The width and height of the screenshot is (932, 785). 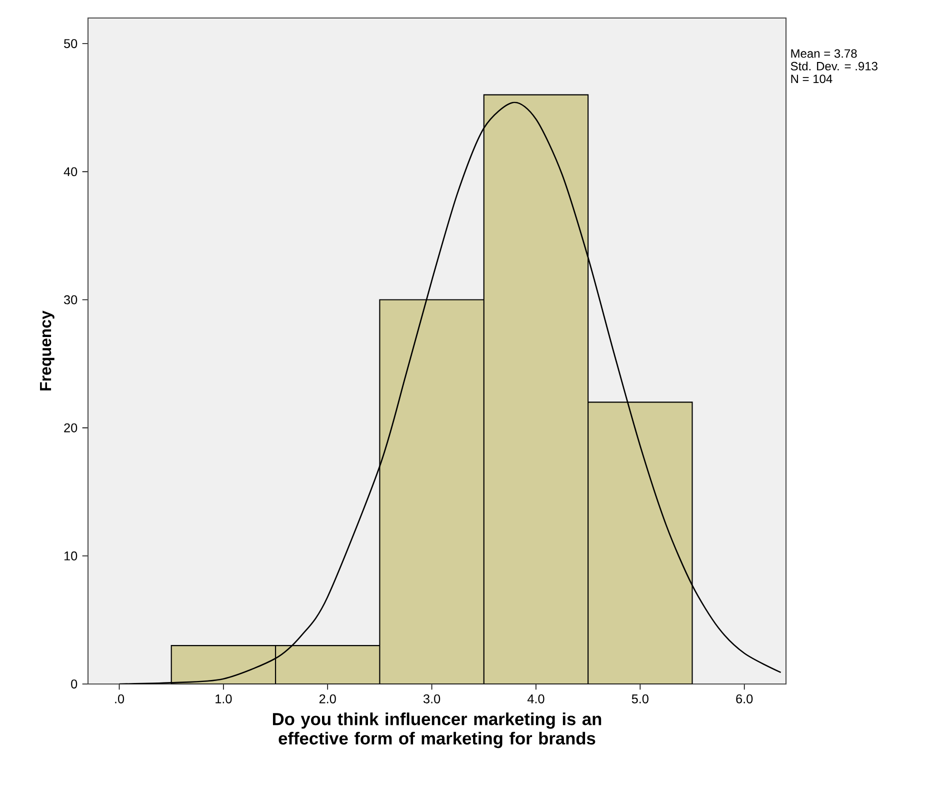 What do you see at coordinates (71, 43) in the screenshot?
I see `y-tick-label: 50` at bounding box center [71, 43].